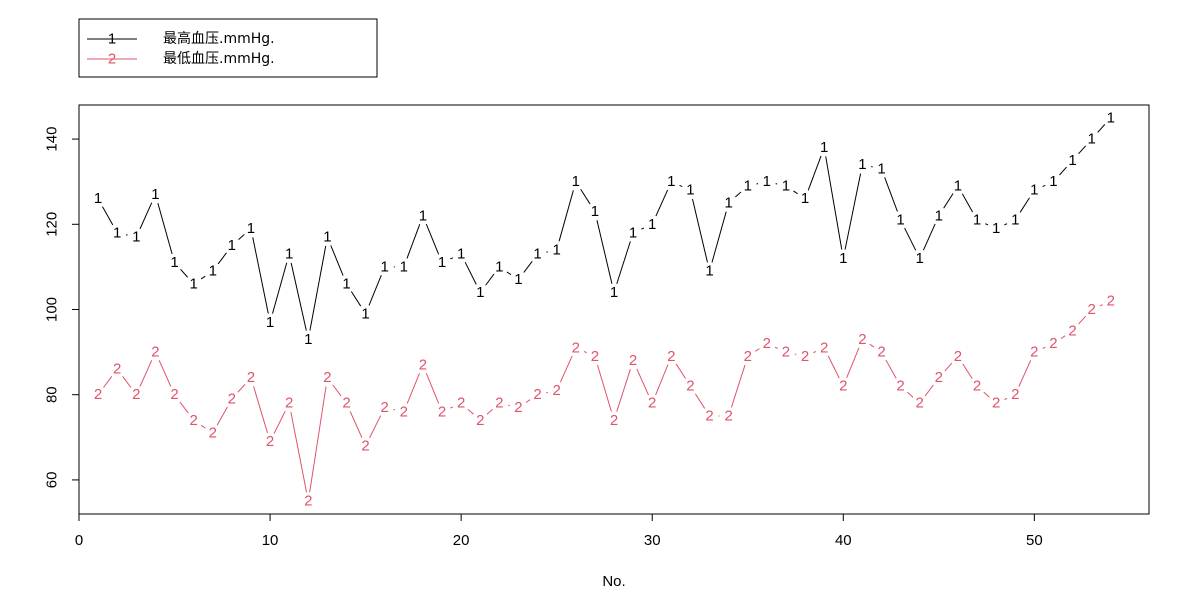 The image size is (1190, 611). What do you see at coordinates (461, 540) in the screenshot?
I see `x-tick-label: 20` at bounding box center [461, 540].